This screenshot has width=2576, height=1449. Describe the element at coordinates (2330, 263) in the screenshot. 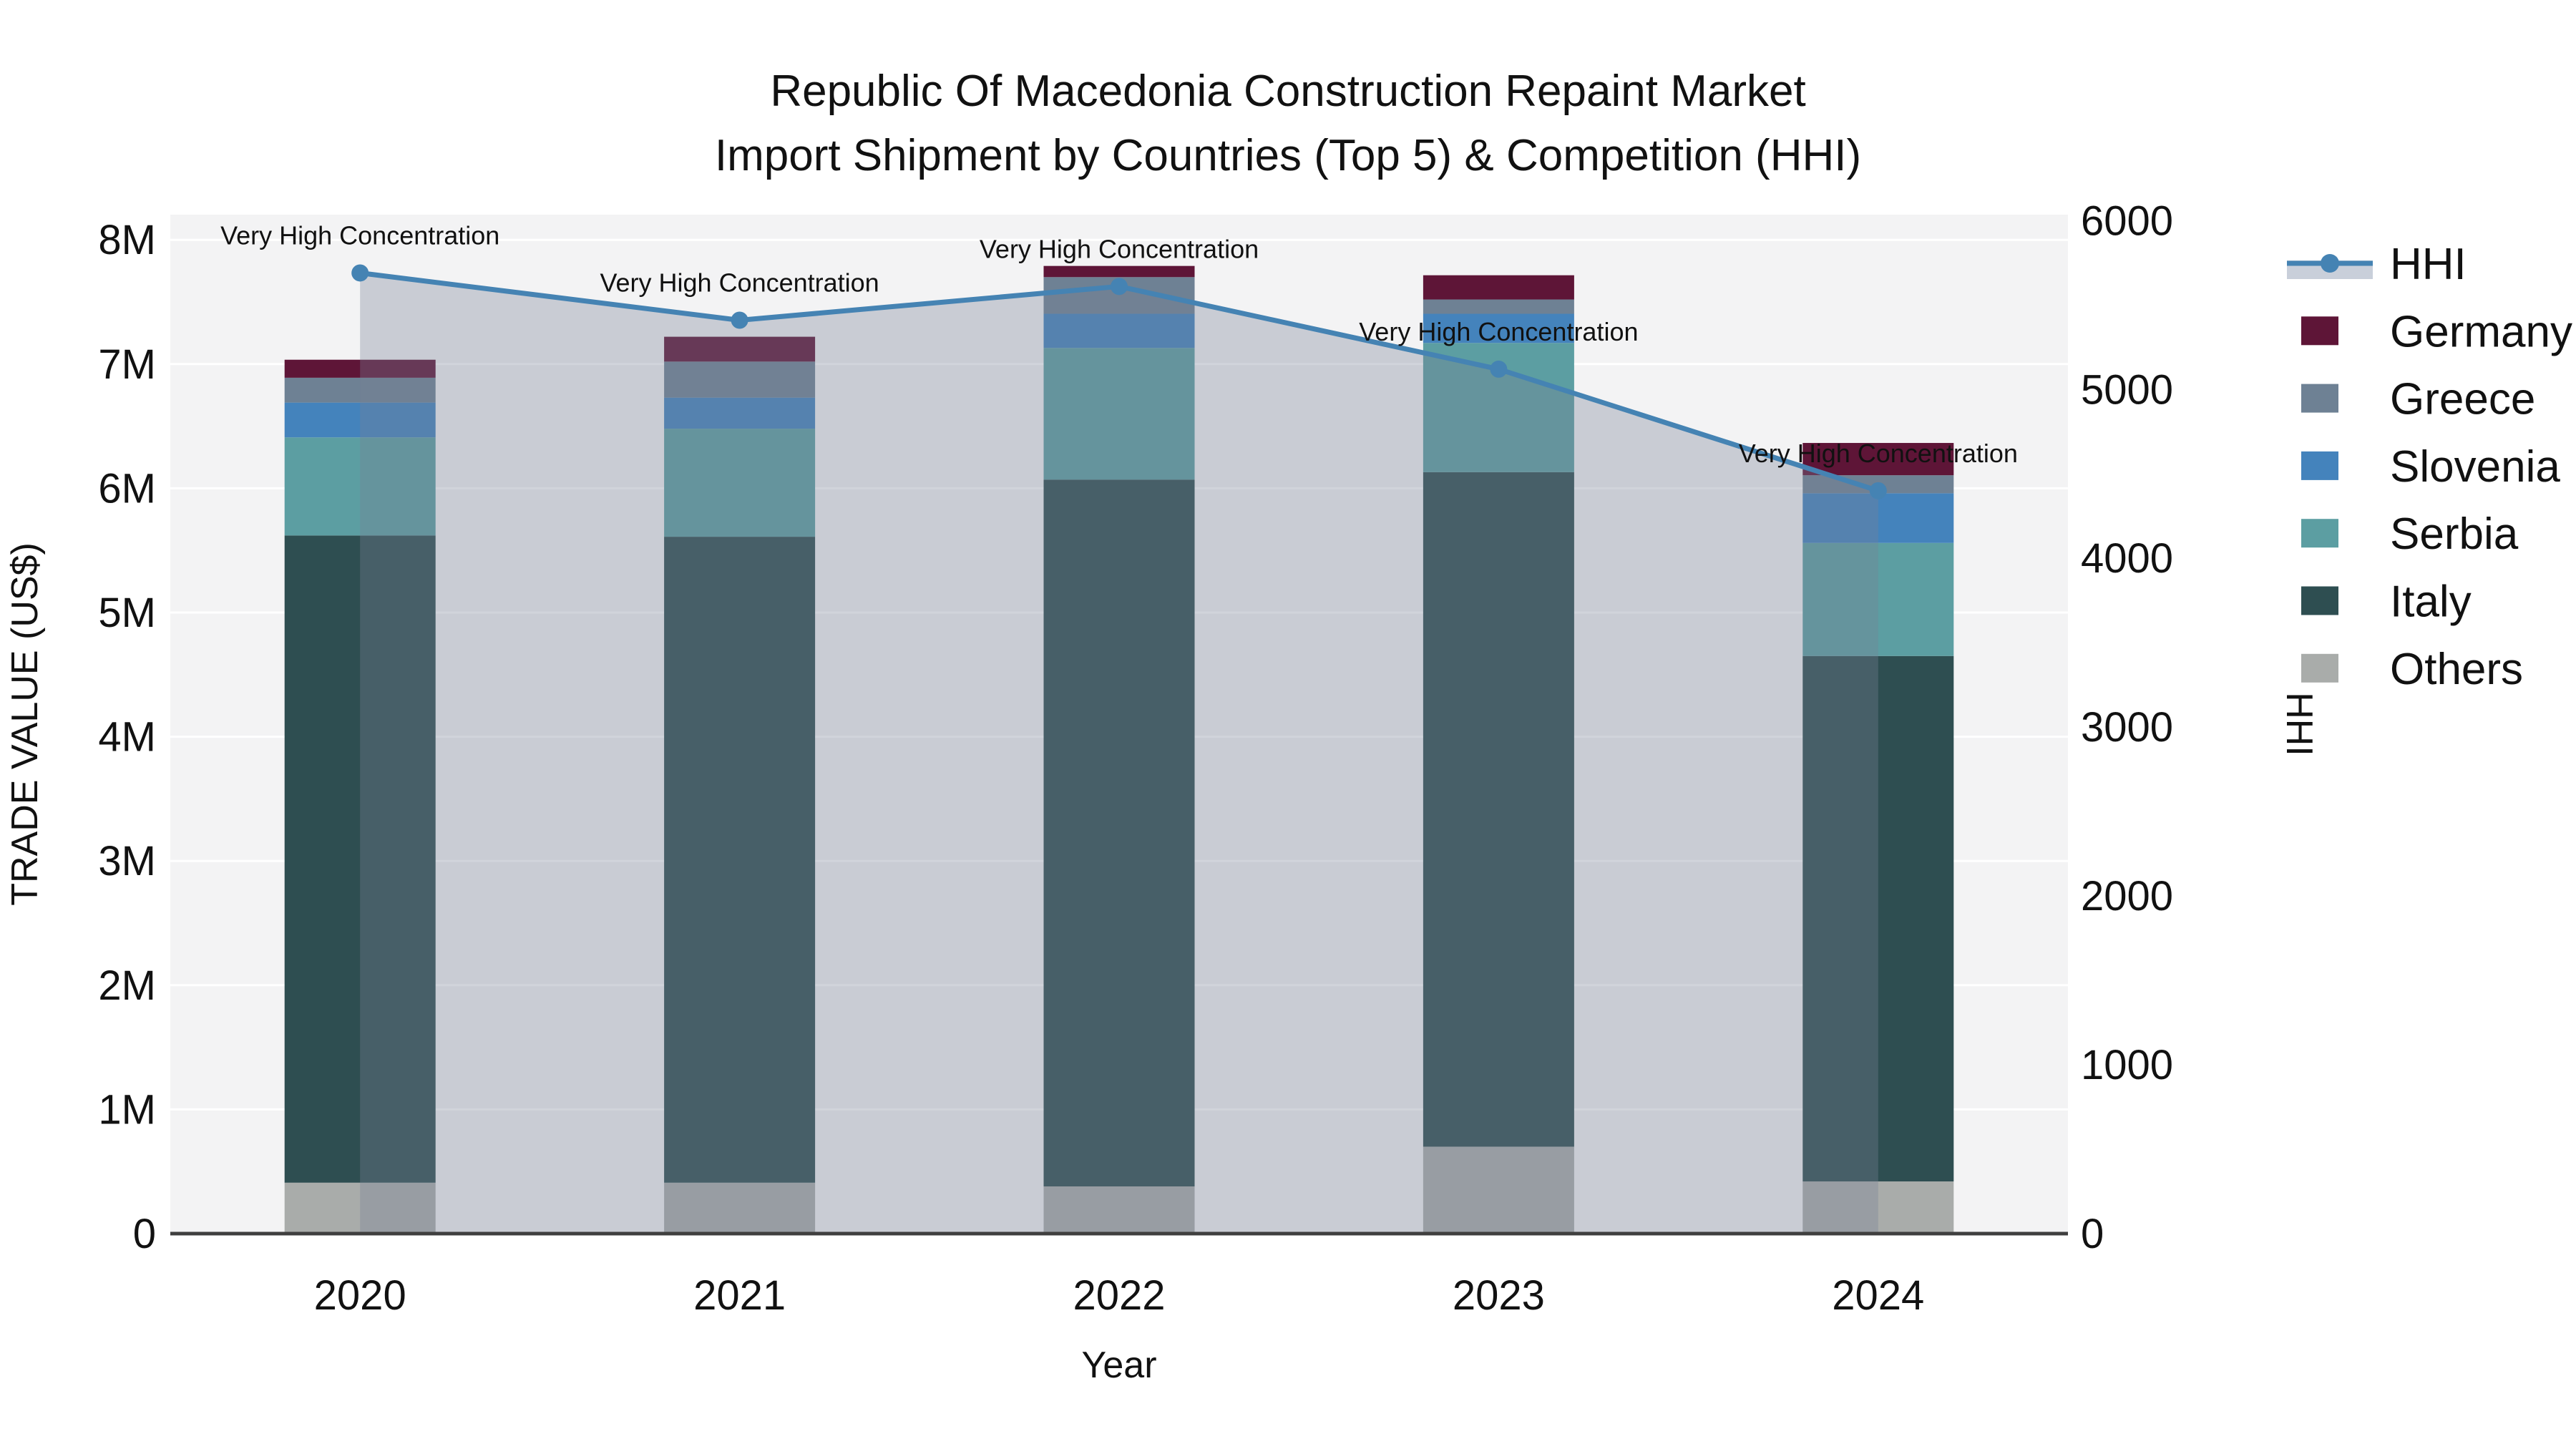

I see `legend-hhi-marker-swatch` at that location.